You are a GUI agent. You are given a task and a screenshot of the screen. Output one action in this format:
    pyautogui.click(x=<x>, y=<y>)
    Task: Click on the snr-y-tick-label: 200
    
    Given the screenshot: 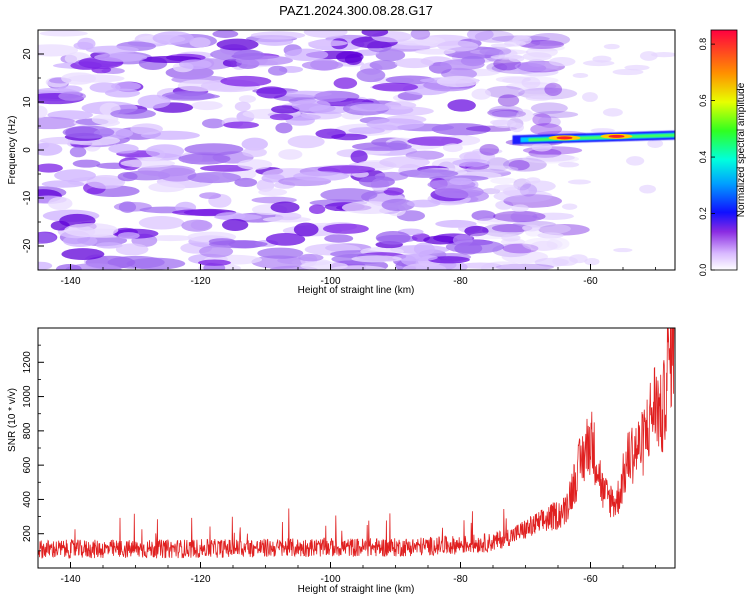 What is the action you would take?
    pyautogui.click(x=27, y=533)
    